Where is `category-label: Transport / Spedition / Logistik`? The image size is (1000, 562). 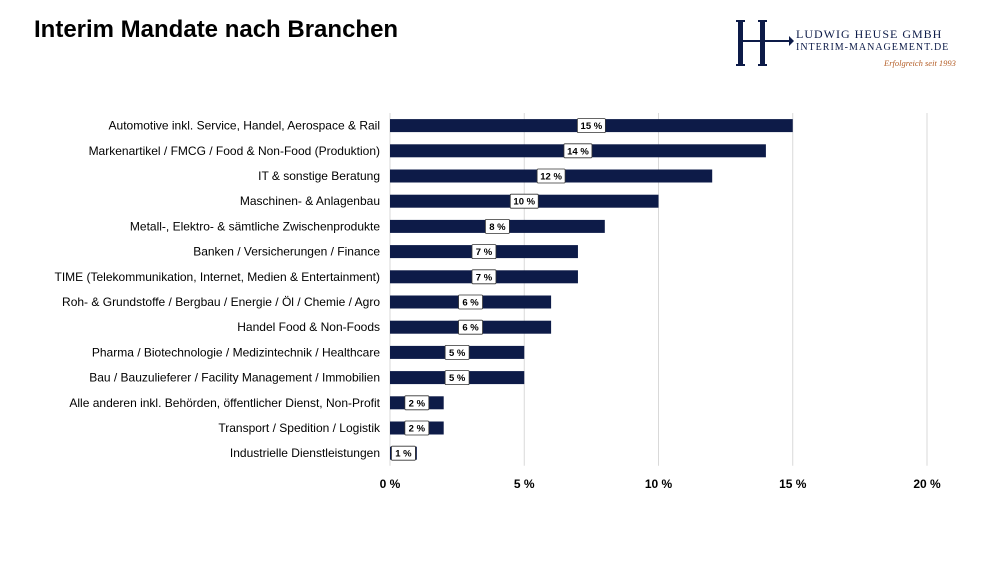 category-label: Transport / Spedition / Logistik is located at coordinates (299, 428).